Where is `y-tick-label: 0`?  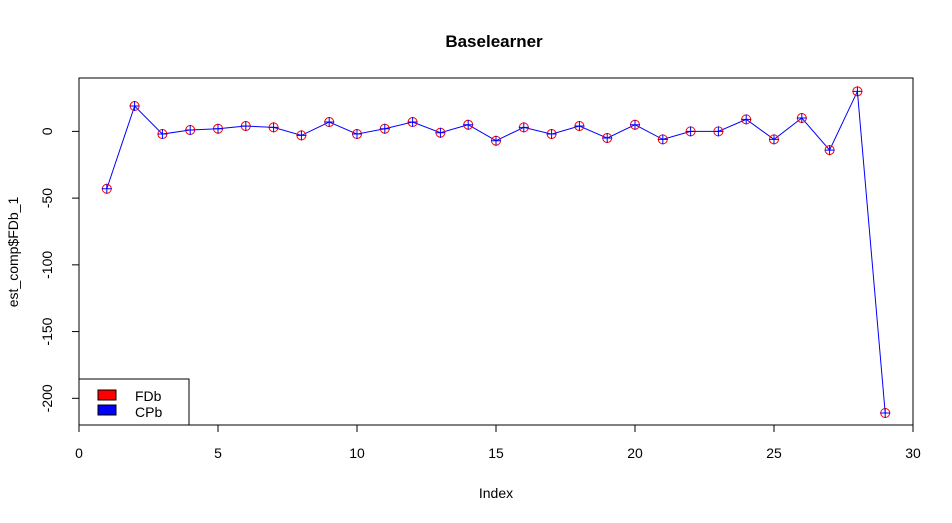
y-tick-label: 0 is located at coordinates (47, 131).